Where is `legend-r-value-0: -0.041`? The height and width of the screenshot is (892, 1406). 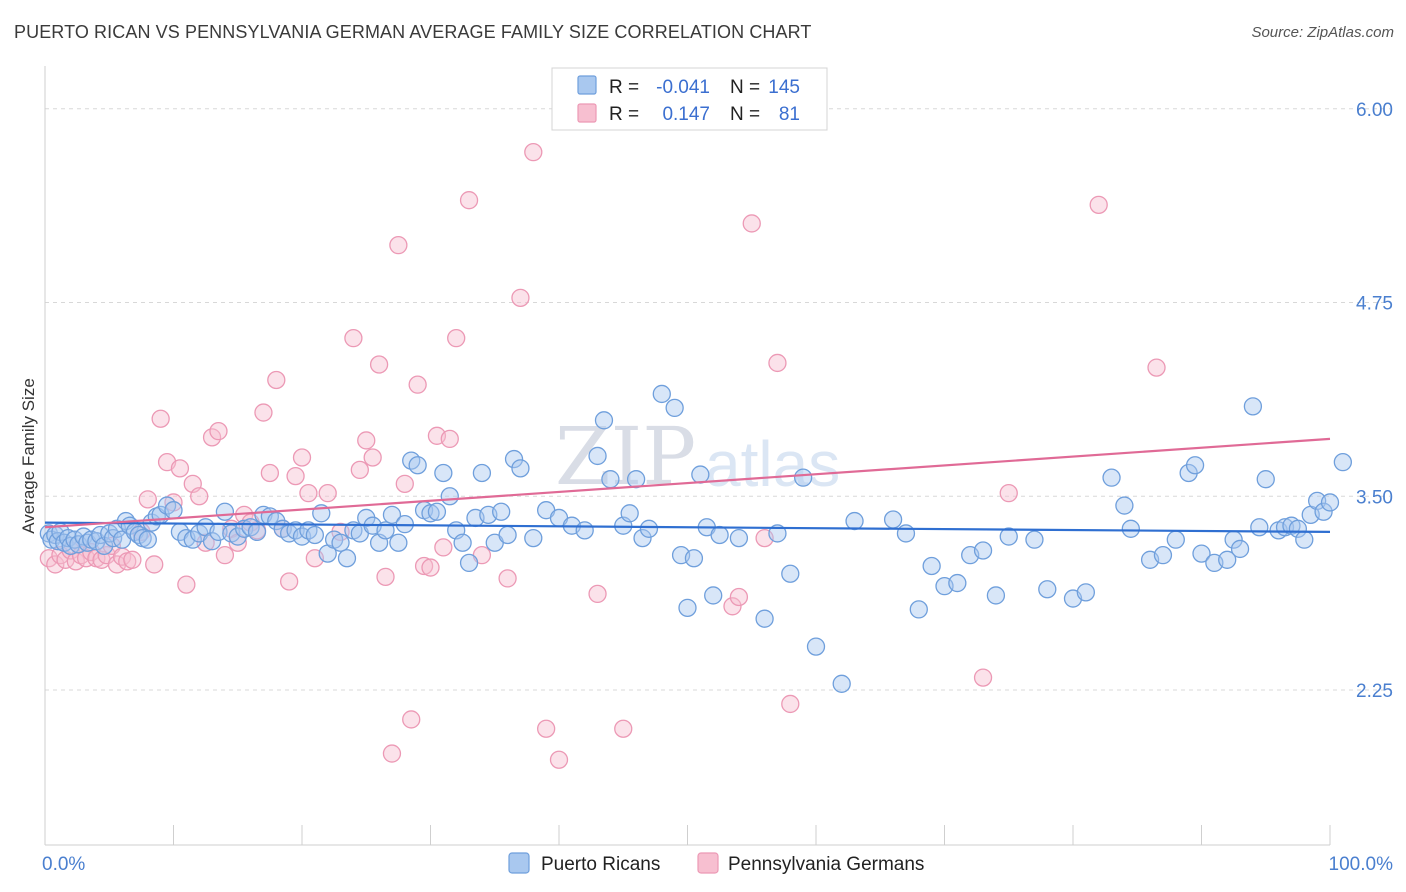 legend-r-value-0: -0.041 is located at coordinates (683, 87).